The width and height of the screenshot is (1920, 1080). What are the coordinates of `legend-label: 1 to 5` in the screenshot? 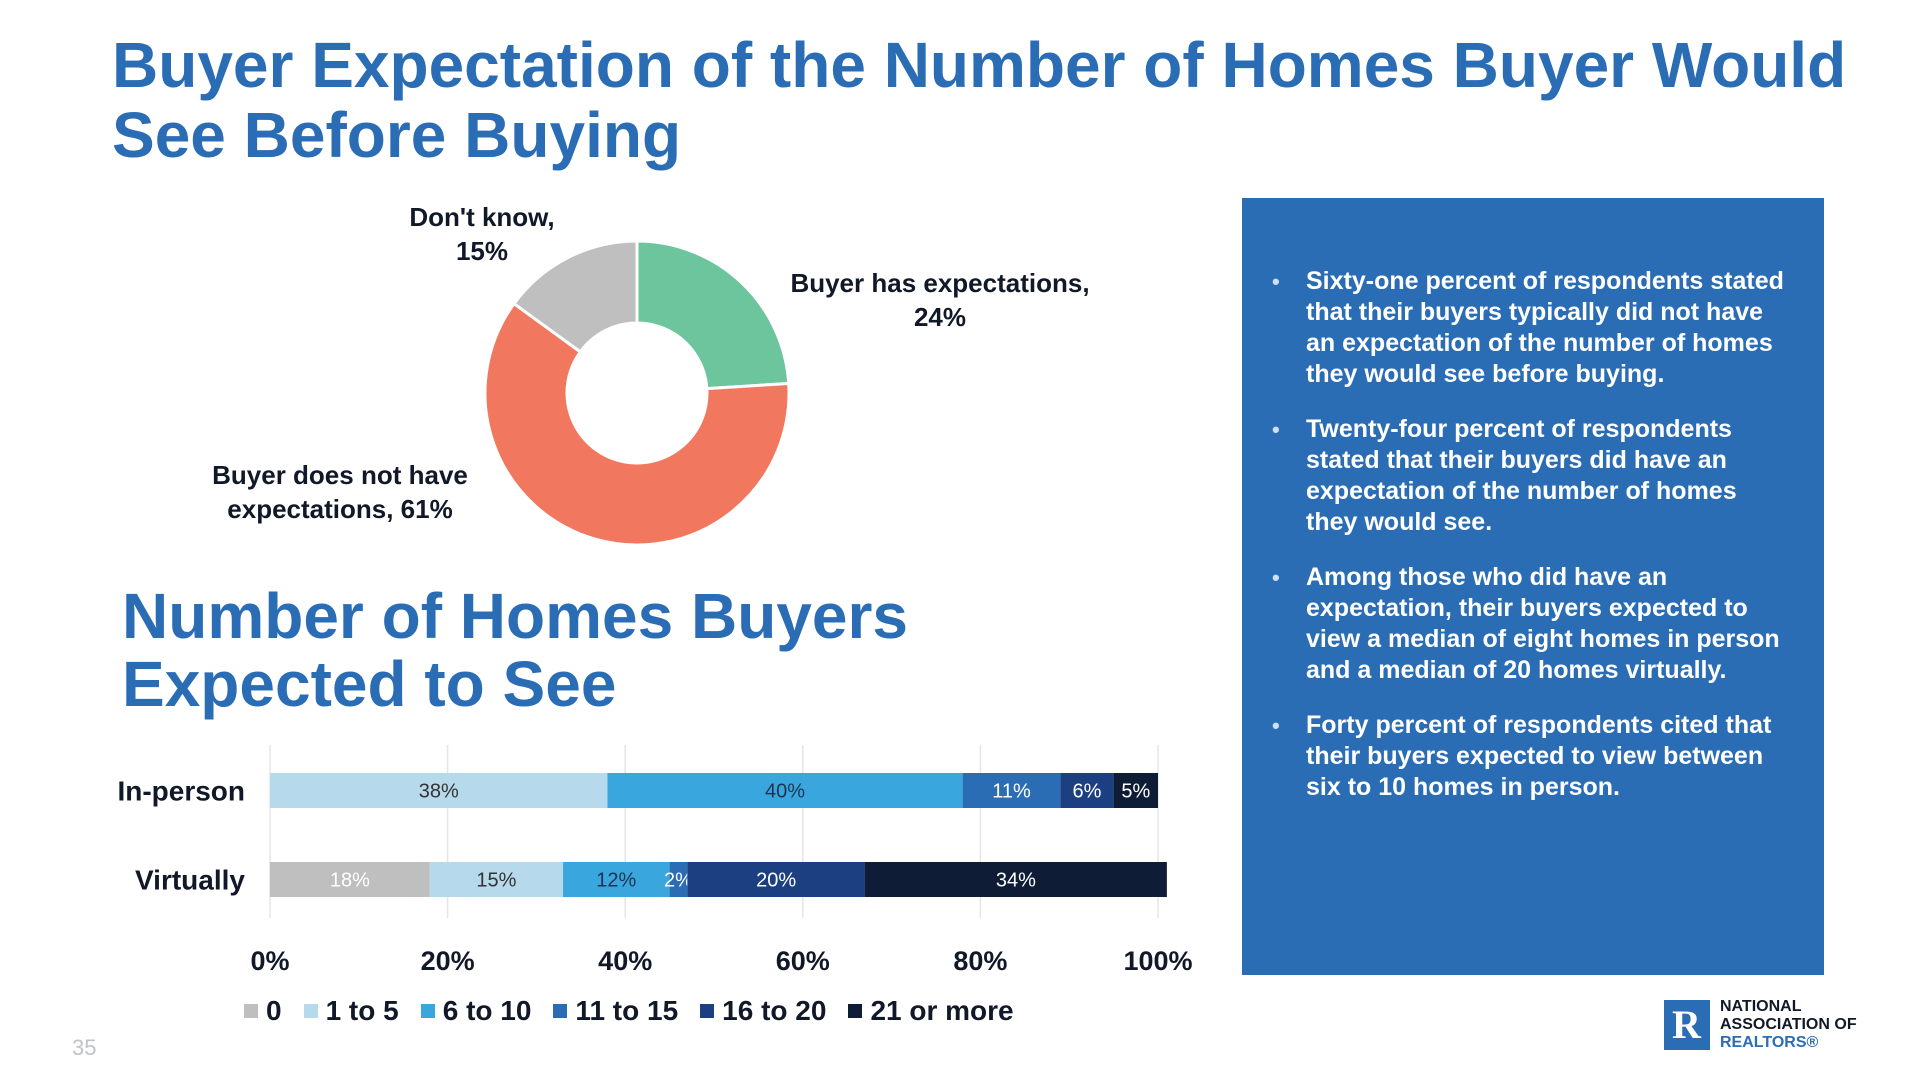 It's located at (362, 1010).